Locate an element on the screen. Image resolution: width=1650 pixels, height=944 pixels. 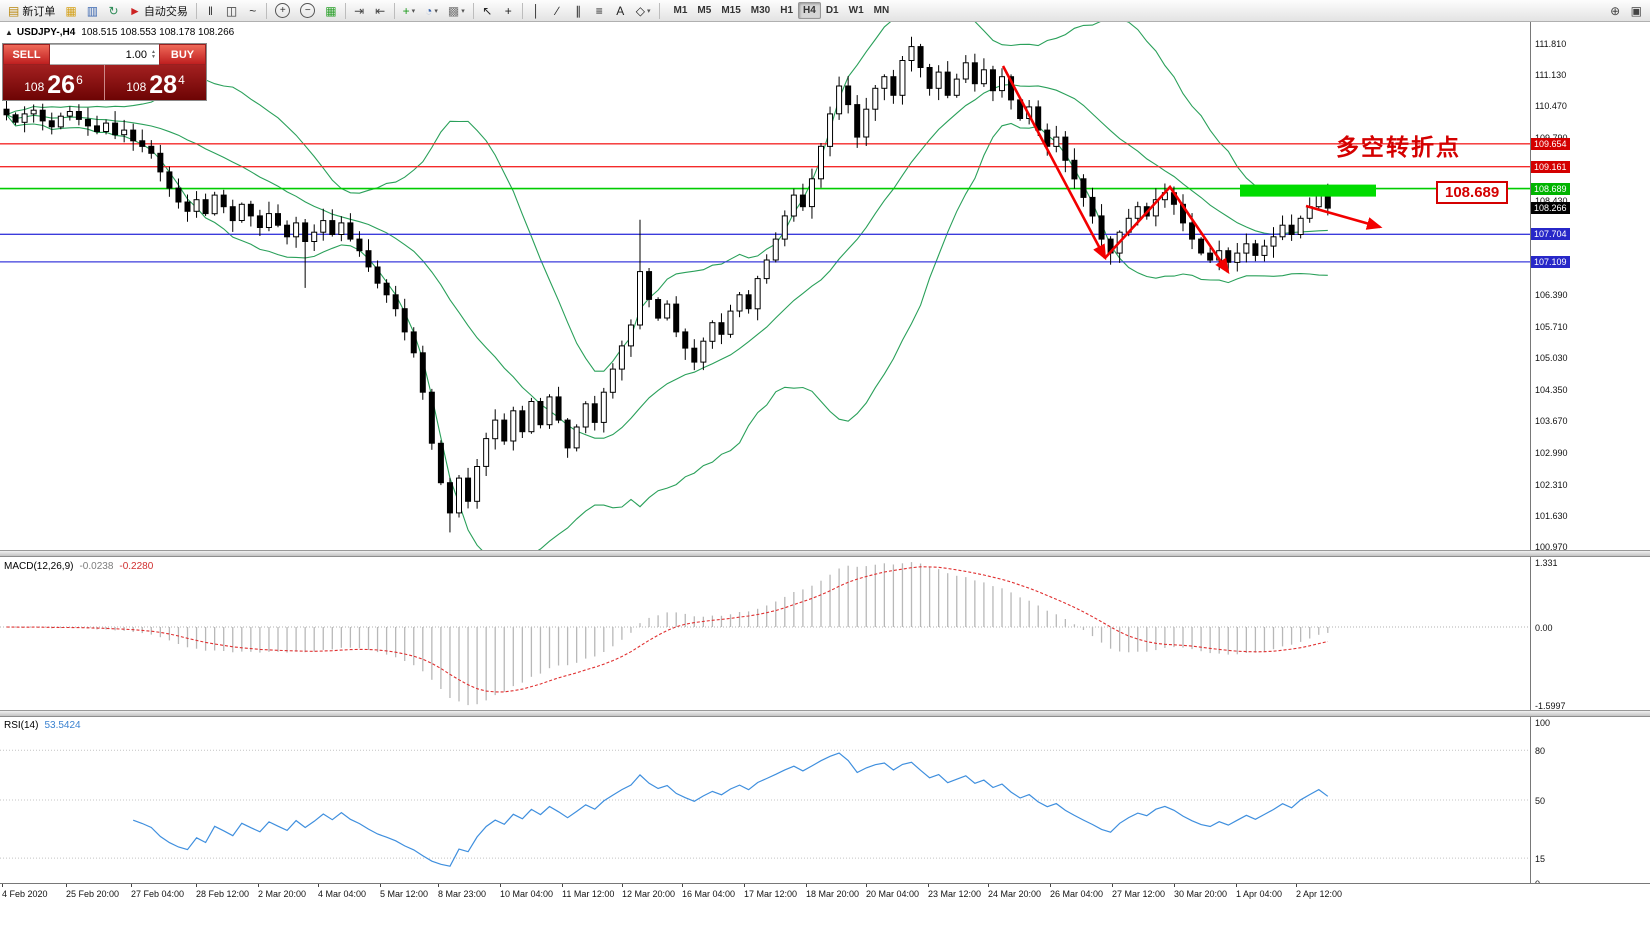
one-click-prices: 108 26 6 108 28 4 is located at coordinates (104, 82).